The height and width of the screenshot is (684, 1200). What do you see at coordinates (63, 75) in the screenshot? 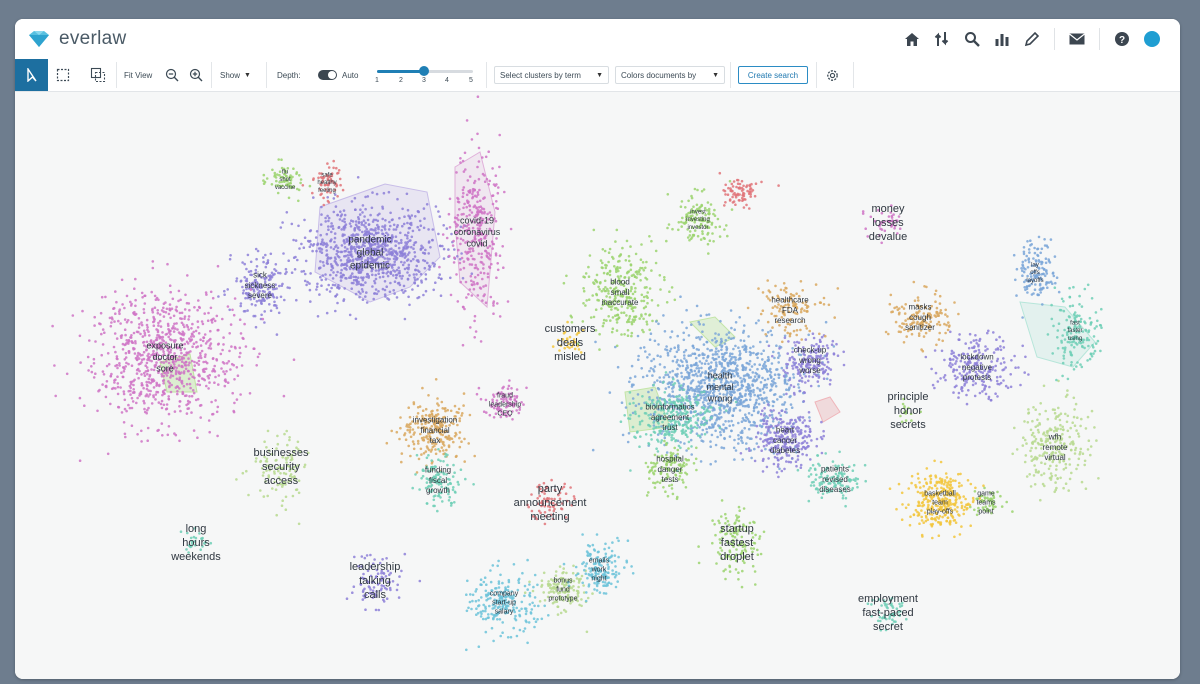
I see `box-select-tool-button` at bounding box center [63, 75].